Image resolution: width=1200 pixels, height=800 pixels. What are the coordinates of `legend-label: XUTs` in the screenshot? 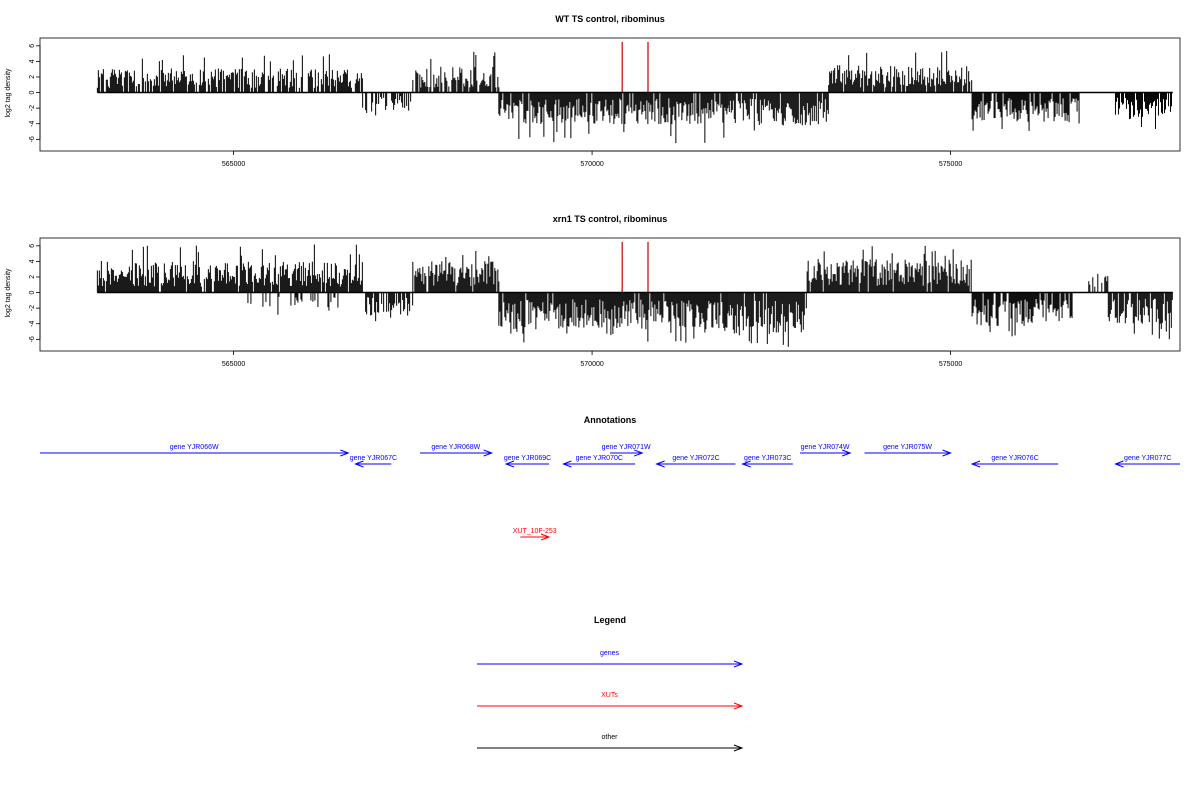 It's located at (609, 695).